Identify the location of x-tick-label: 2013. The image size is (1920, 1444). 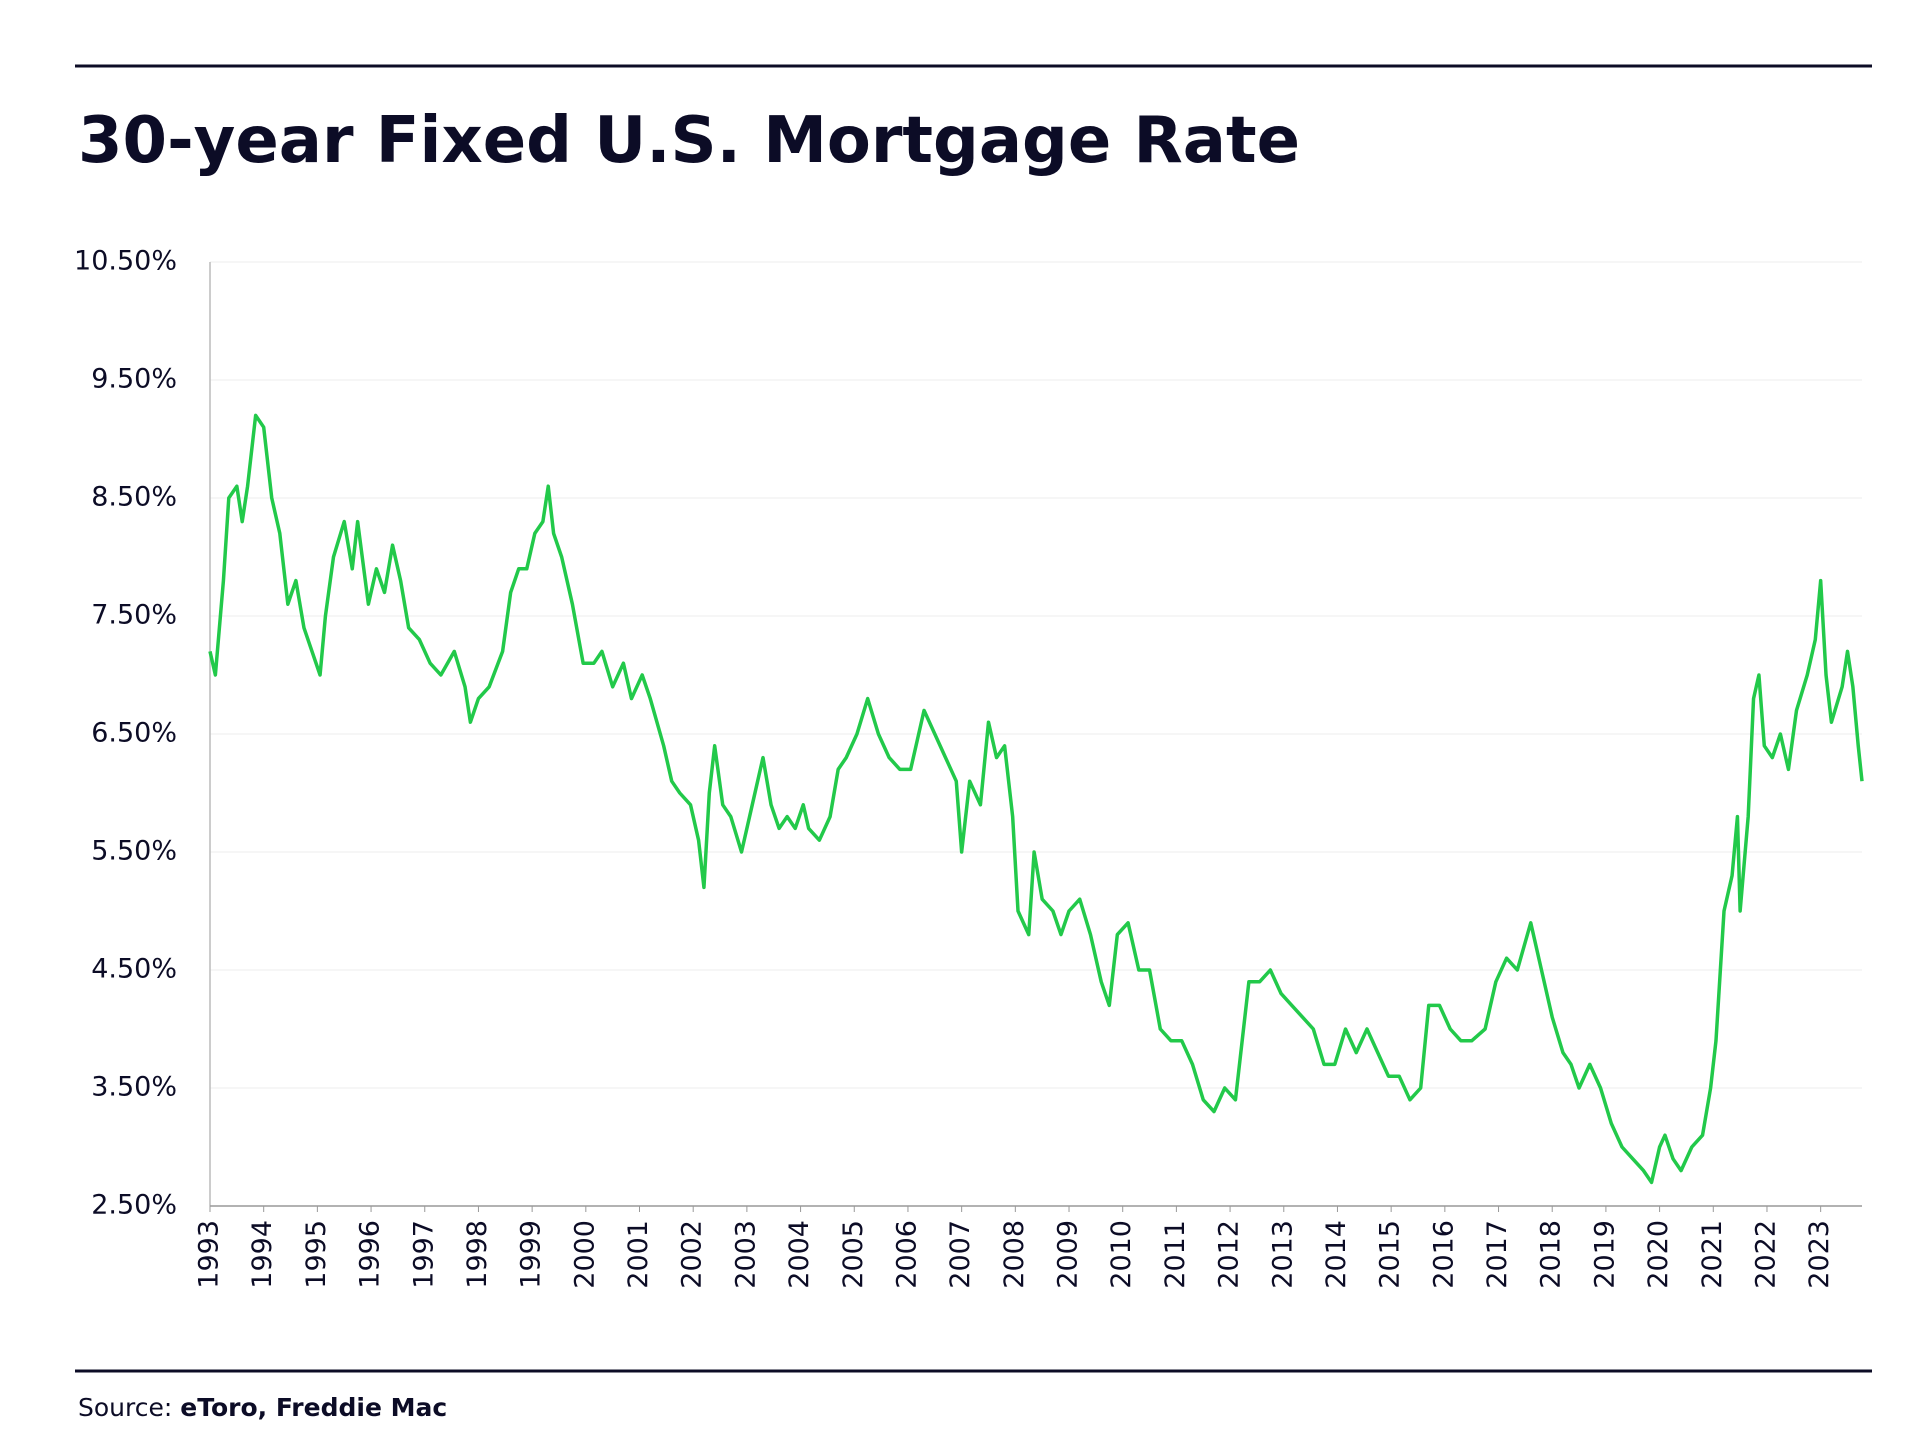
(1282, 1254).